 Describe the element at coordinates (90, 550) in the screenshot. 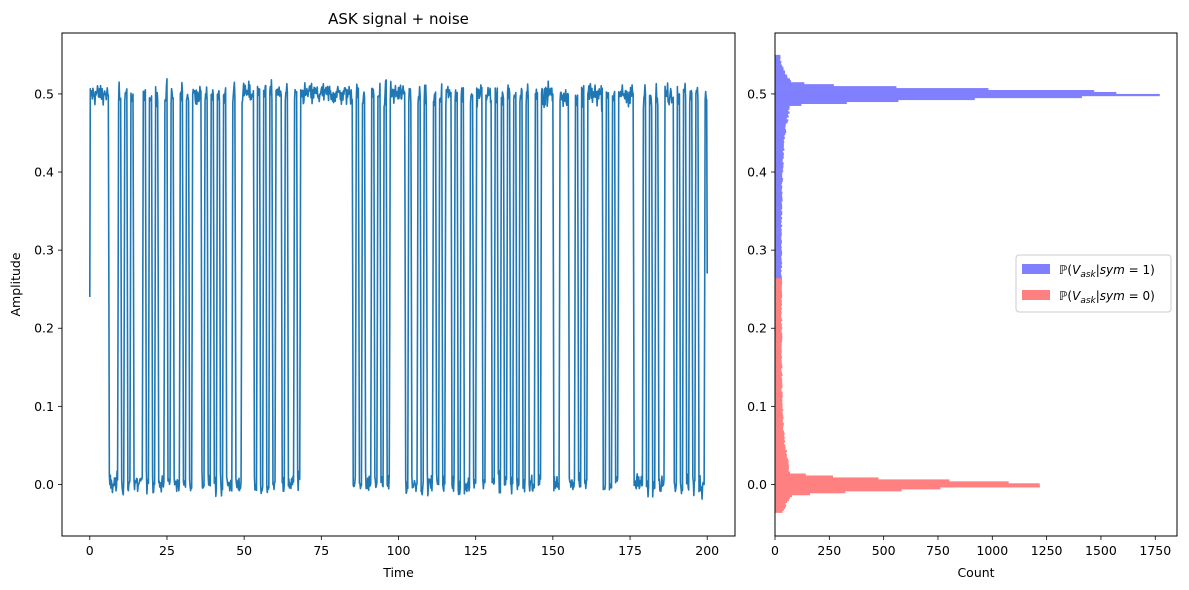

I see `signal-x-tick-label: 0` at that location.